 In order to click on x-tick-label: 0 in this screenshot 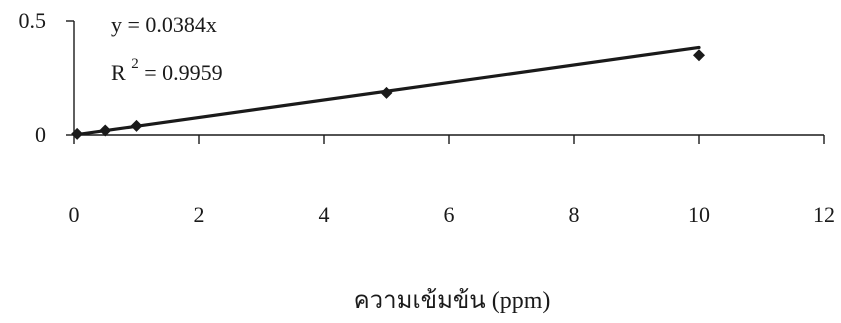, I will do `click(74, 214)`.